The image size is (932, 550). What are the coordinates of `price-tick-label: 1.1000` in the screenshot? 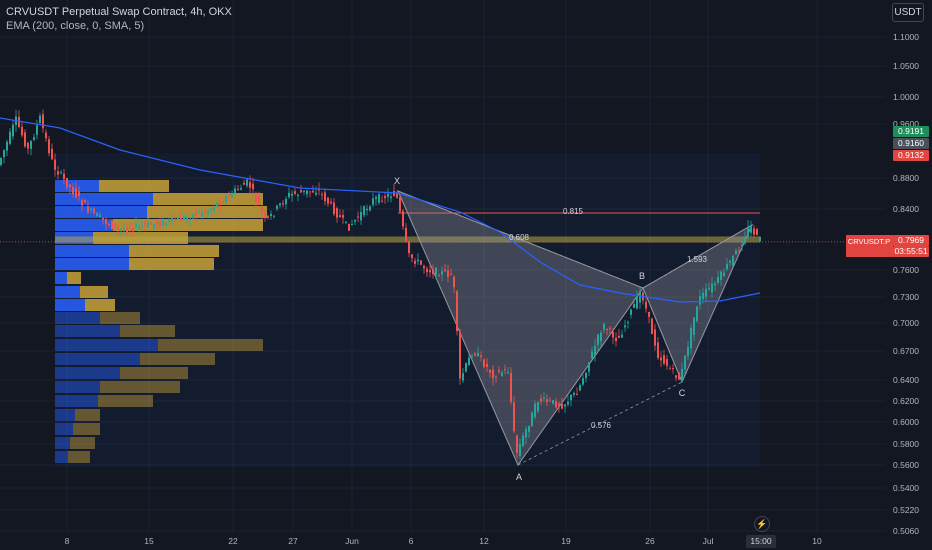 It's located at (906, 37).